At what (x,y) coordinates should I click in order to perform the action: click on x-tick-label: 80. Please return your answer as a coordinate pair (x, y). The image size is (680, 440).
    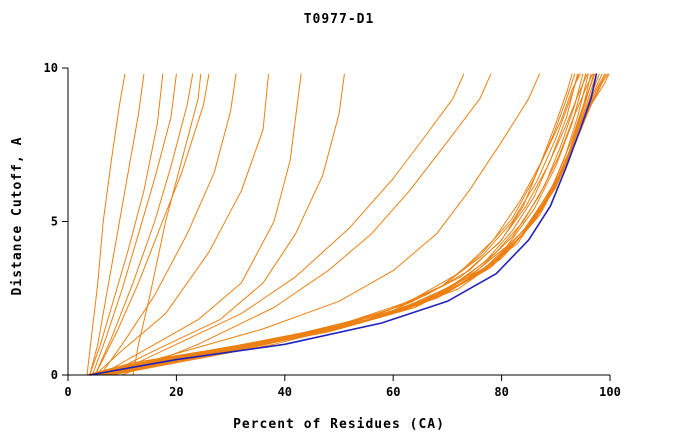
    Looking at the image, I should click on (501, 392).